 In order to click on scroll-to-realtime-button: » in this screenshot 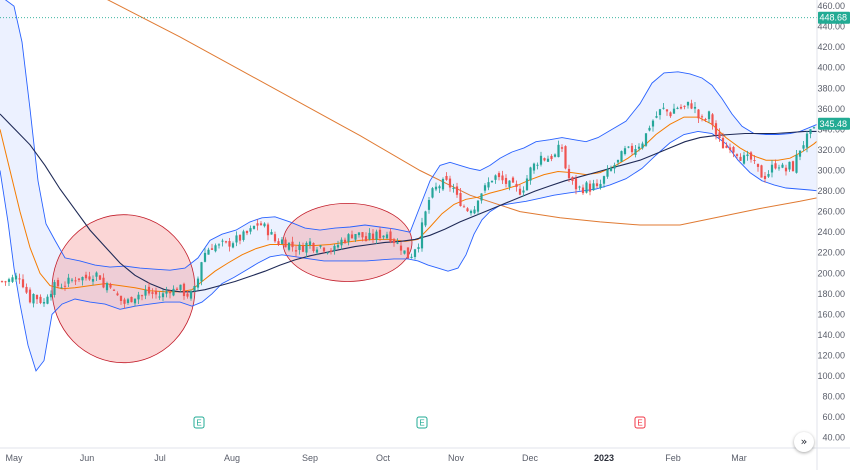, I will do `click(804, 442)`.